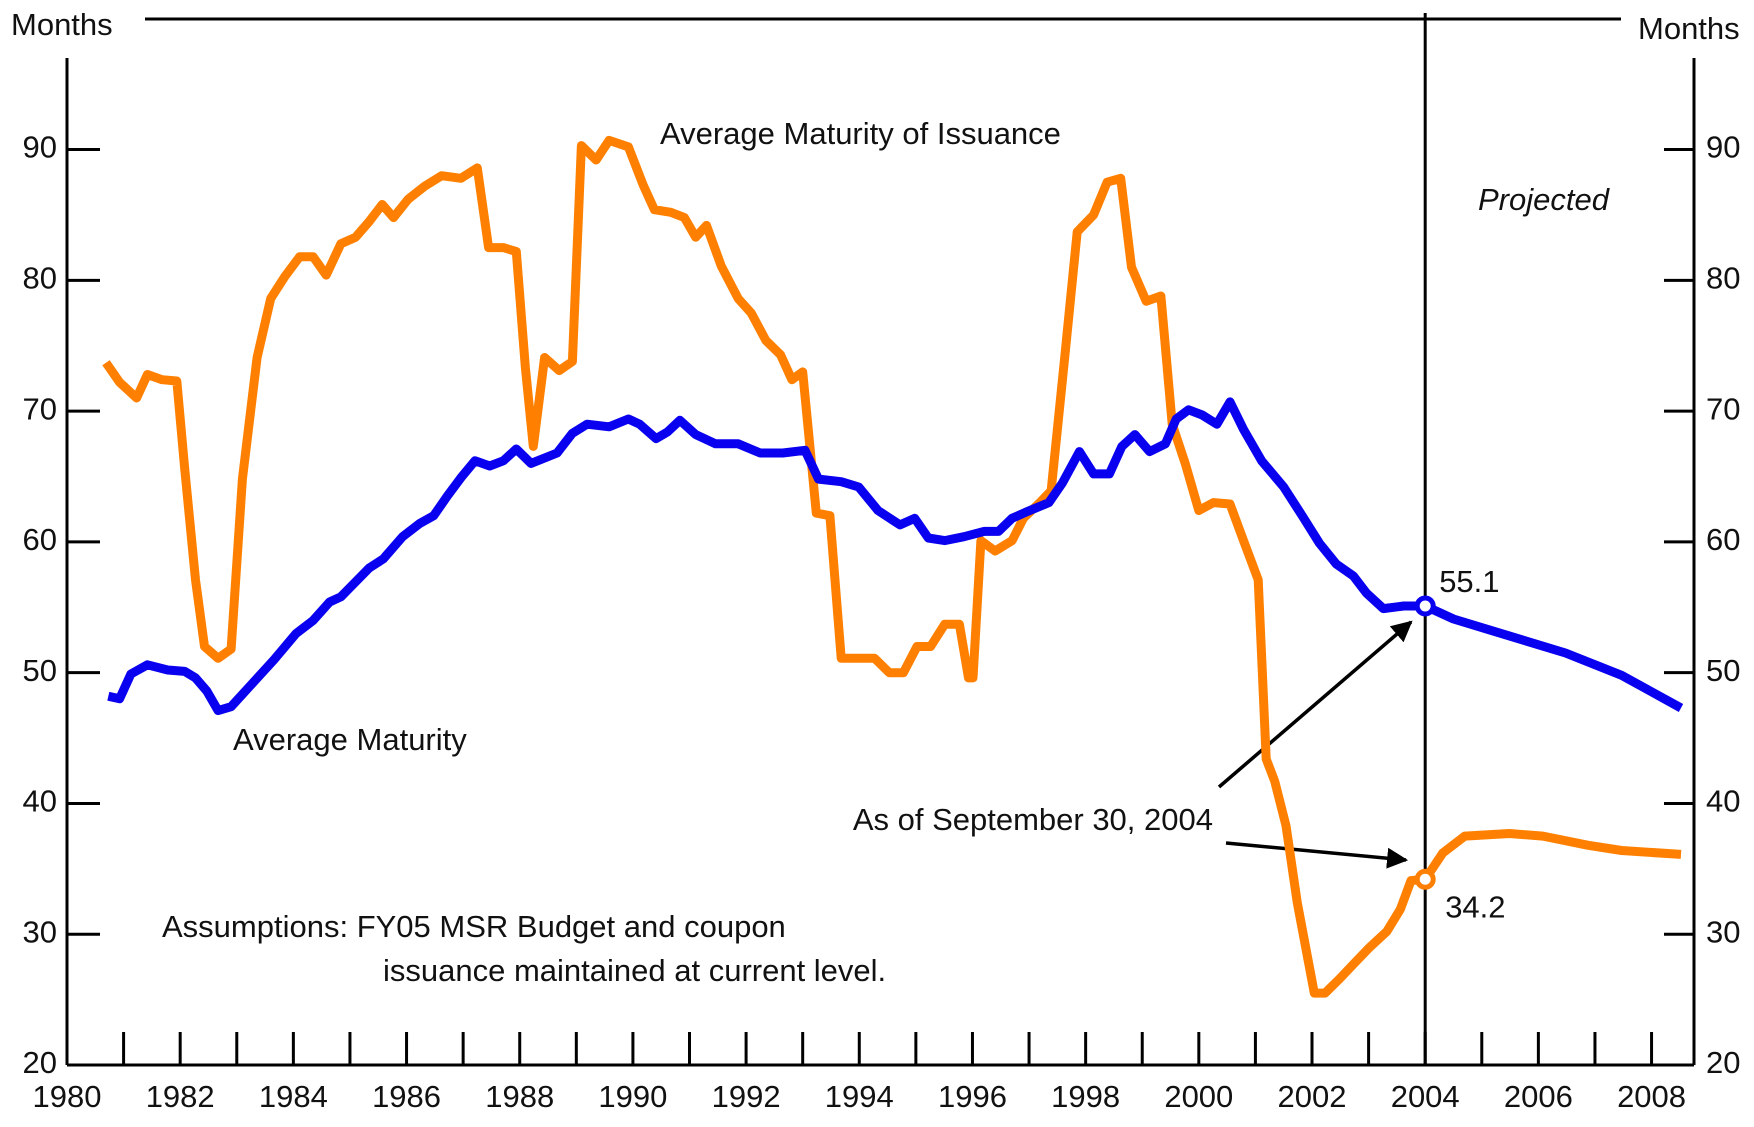 Image resolution: width=1754 pixels, height=1127 pixels. What do you see at coordinates (1312, 1096) in the screenshot?
I see `x-tick-label: 2002` at bounding box center [1312, 1096].